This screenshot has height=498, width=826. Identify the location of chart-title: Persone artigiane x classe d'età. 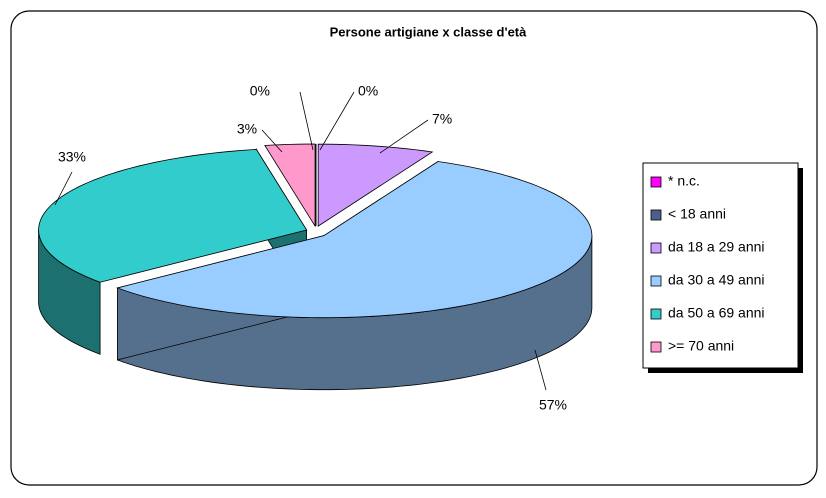
(429, 31).